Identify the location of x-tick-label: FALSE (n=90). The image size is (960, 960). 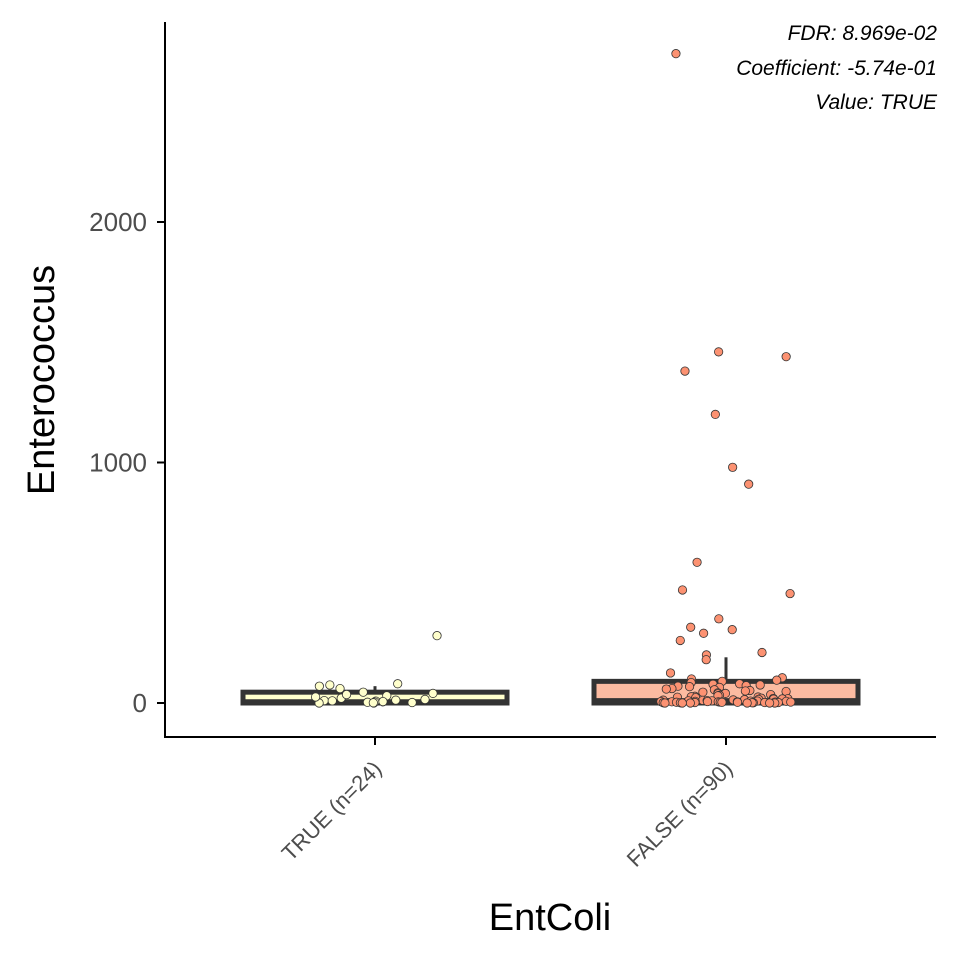
(680, 814).